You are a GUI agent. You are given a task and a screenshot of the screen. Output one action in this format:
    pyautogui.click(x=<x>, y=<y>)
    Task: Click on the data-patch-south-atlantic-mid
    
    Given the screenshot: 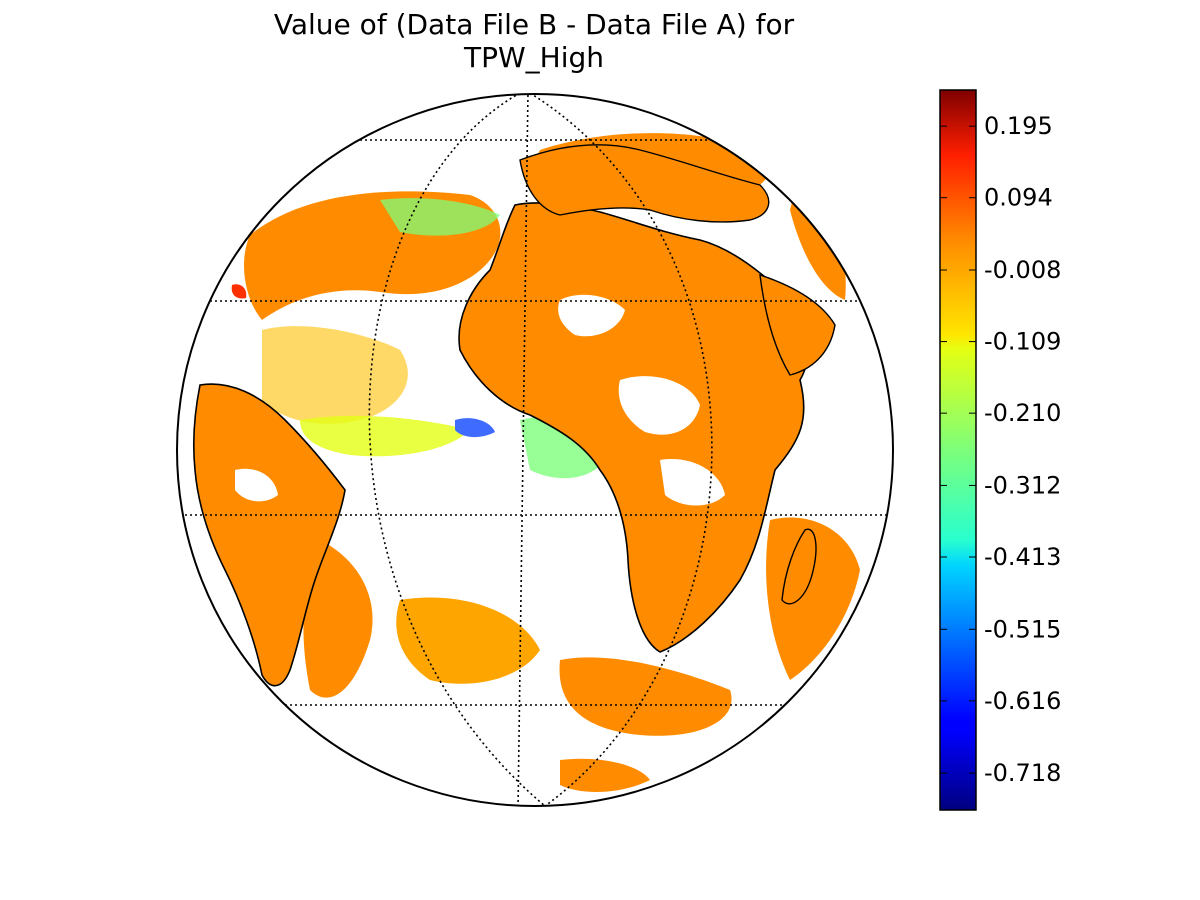 What is the action you would take?
    pyautogui.click(x=468, y=640)
    